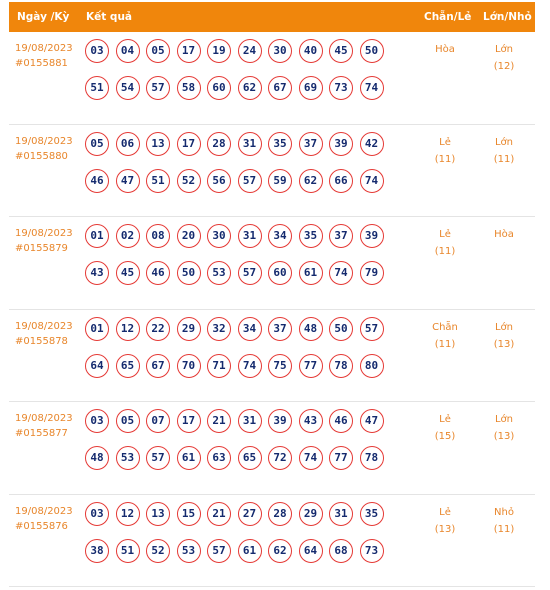 This screenshot has height=590, width=550. I want to click on big-small-cell: Lớn (13), so click(504, 428).